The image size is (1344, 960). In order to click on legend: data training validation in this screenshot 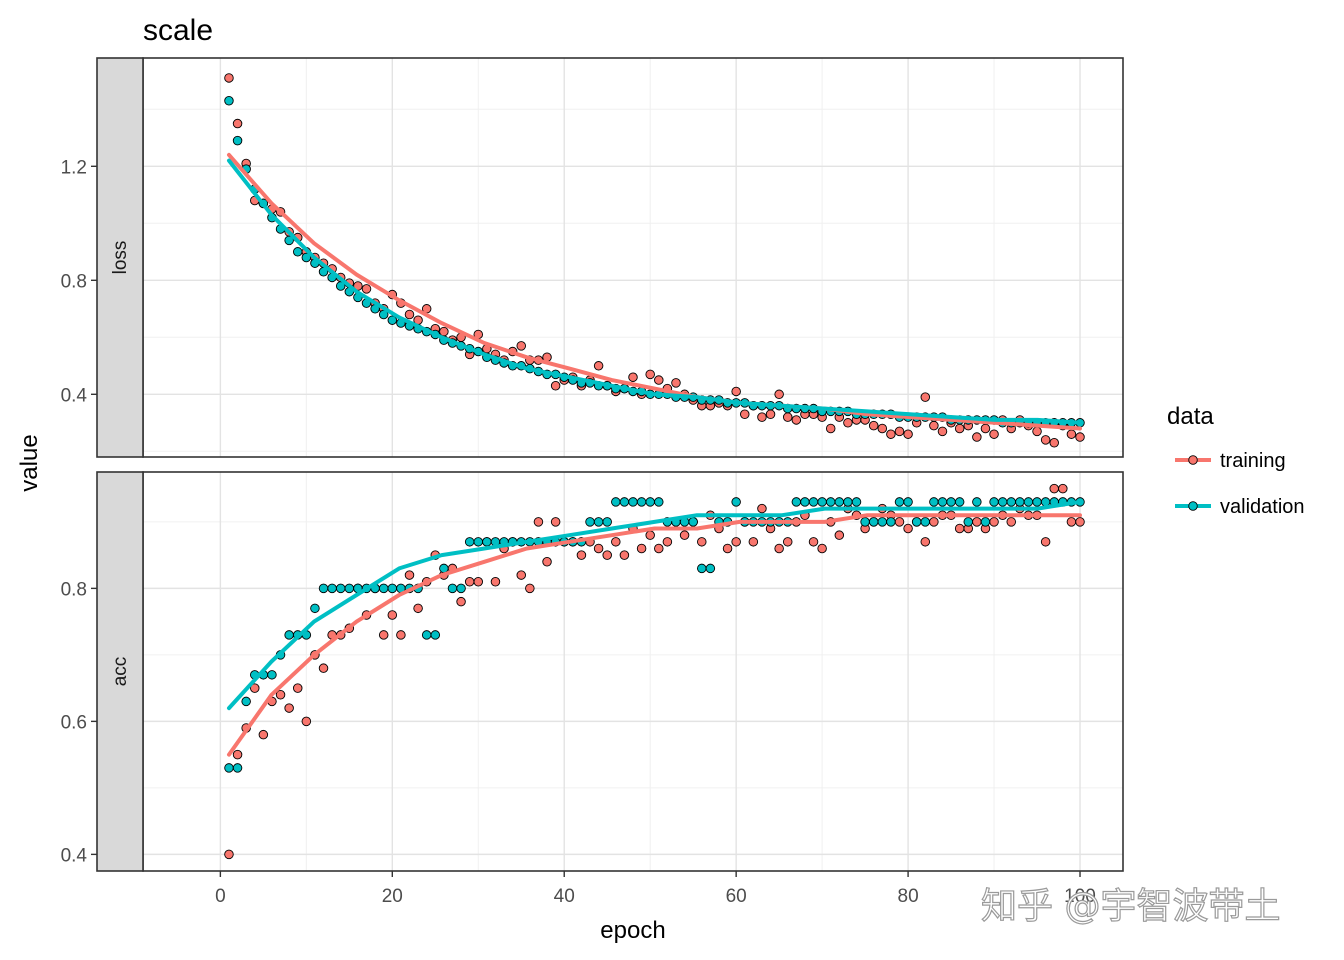, I will do `click(1236, 460)`.